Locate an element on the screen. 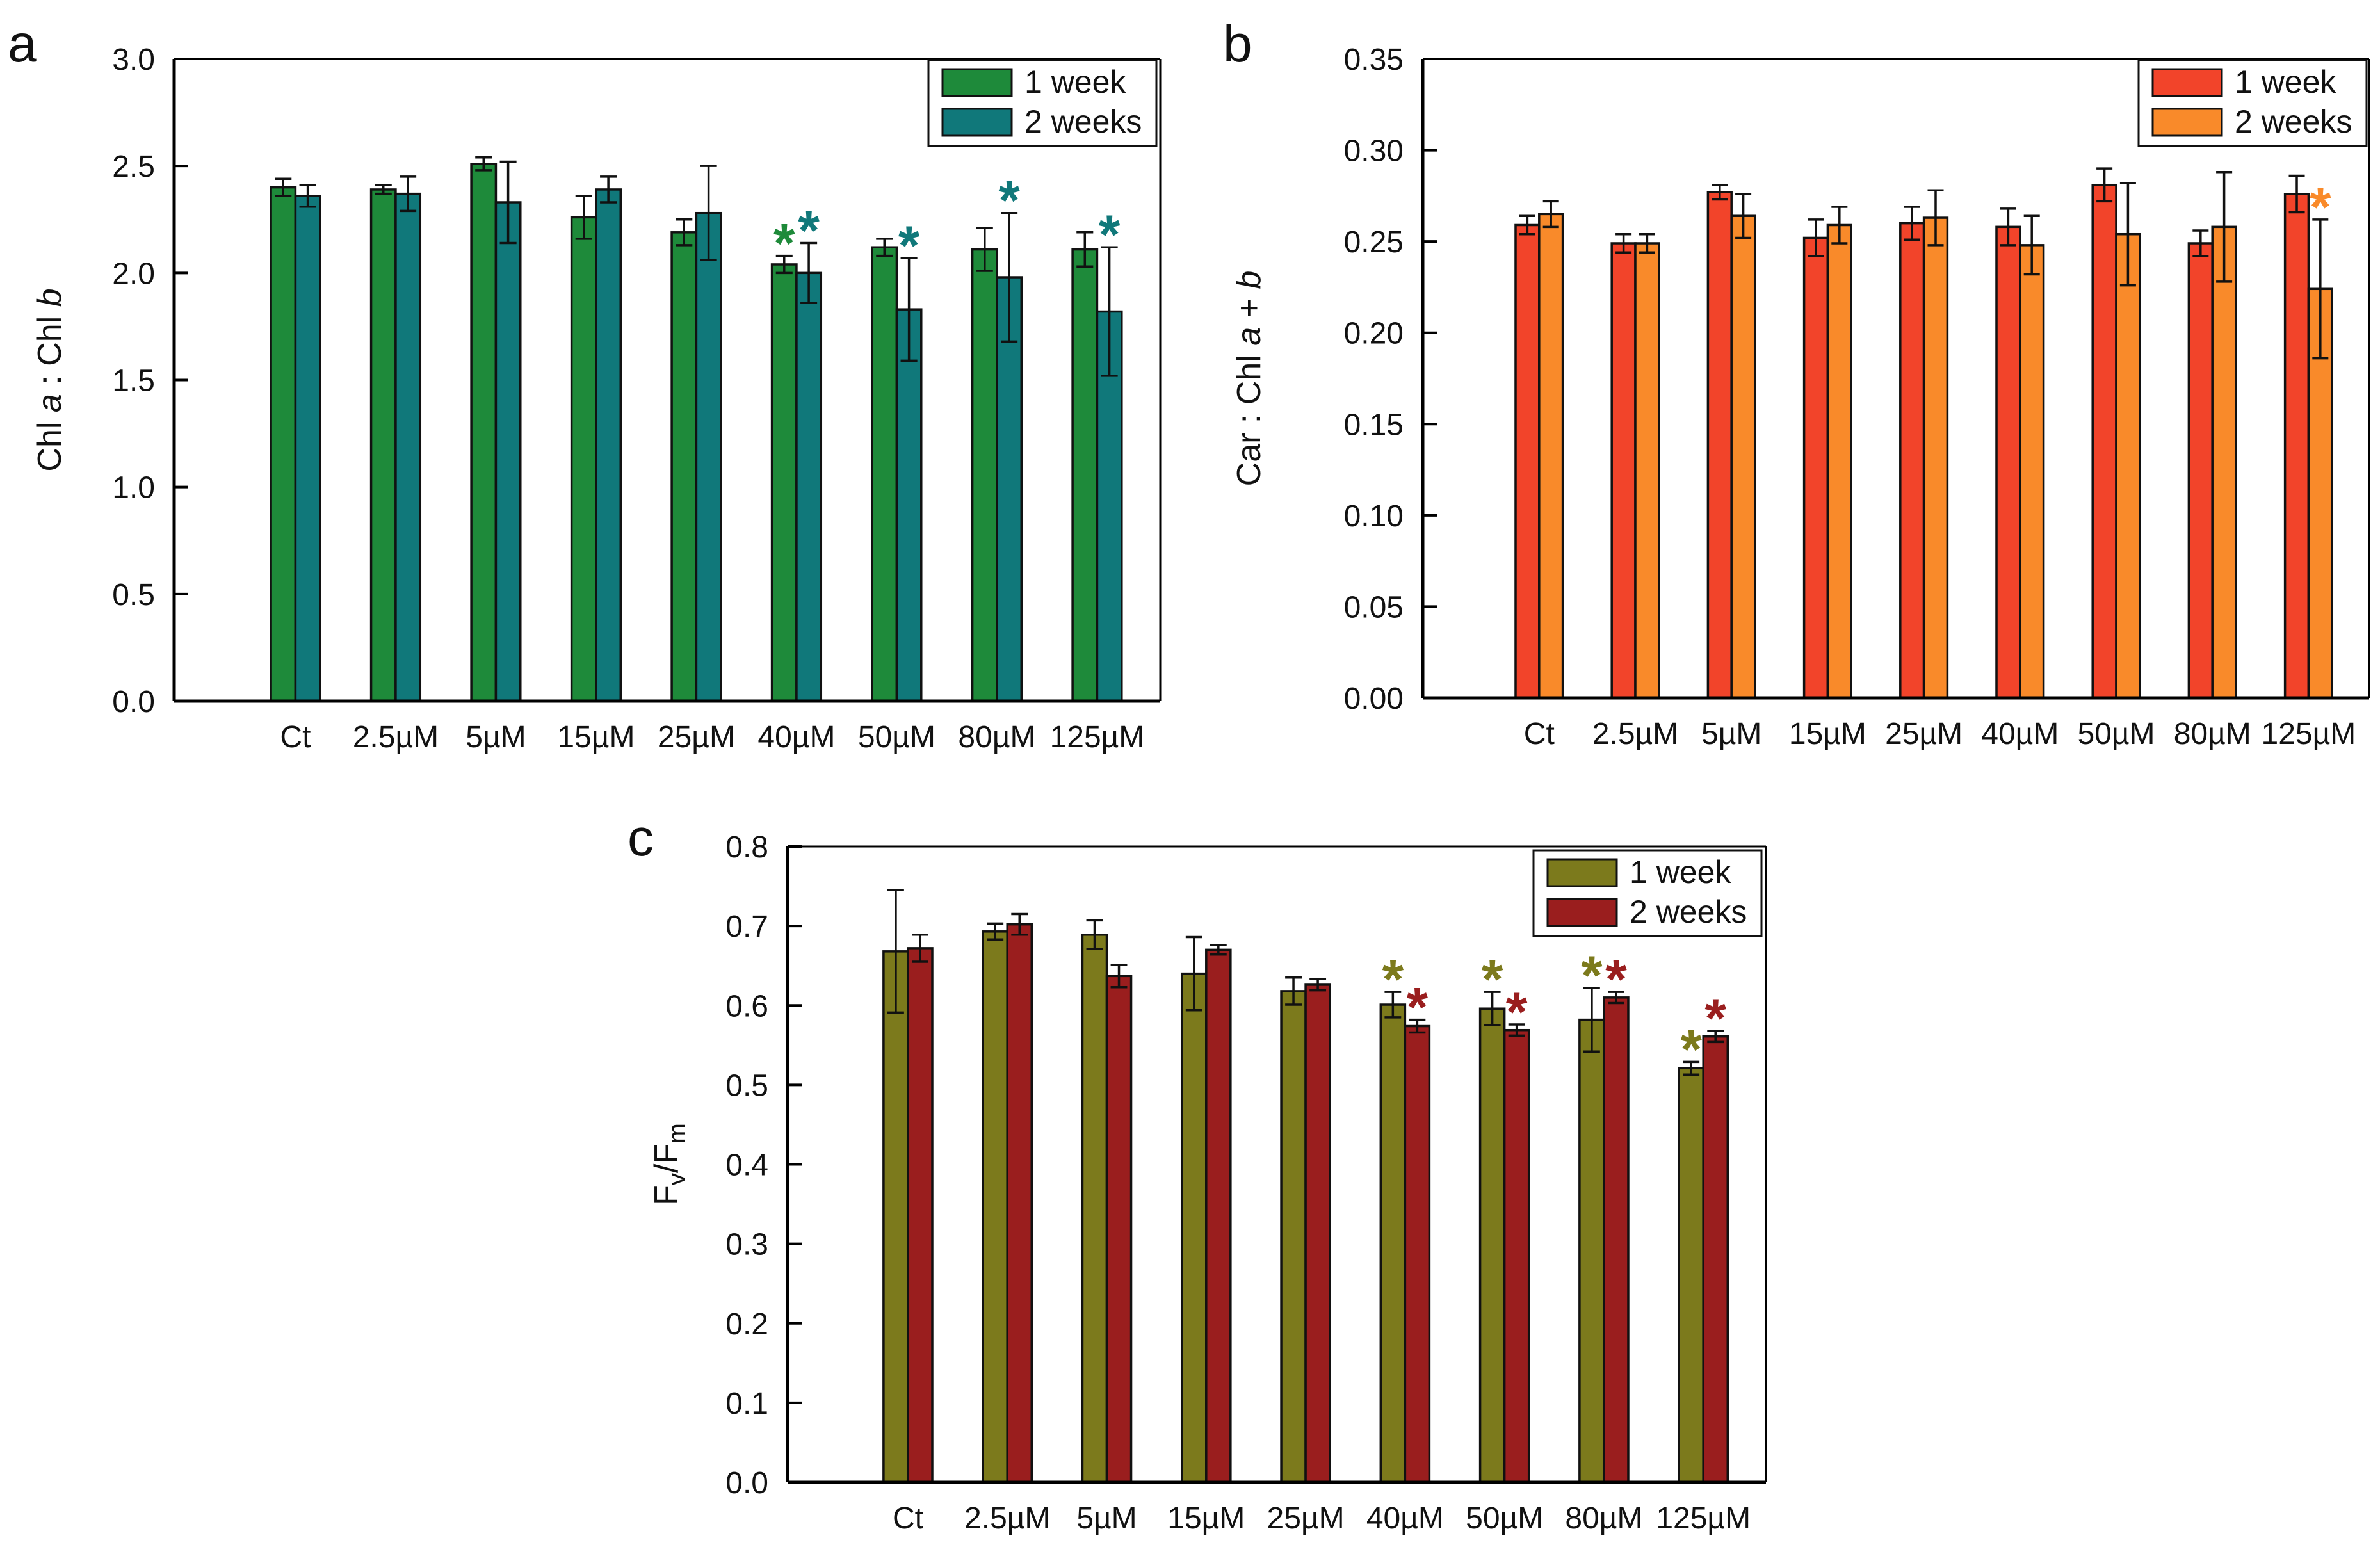 The image size is (2380, 1554). y-axis-label-part: + is located at coordinates (1249, 308).